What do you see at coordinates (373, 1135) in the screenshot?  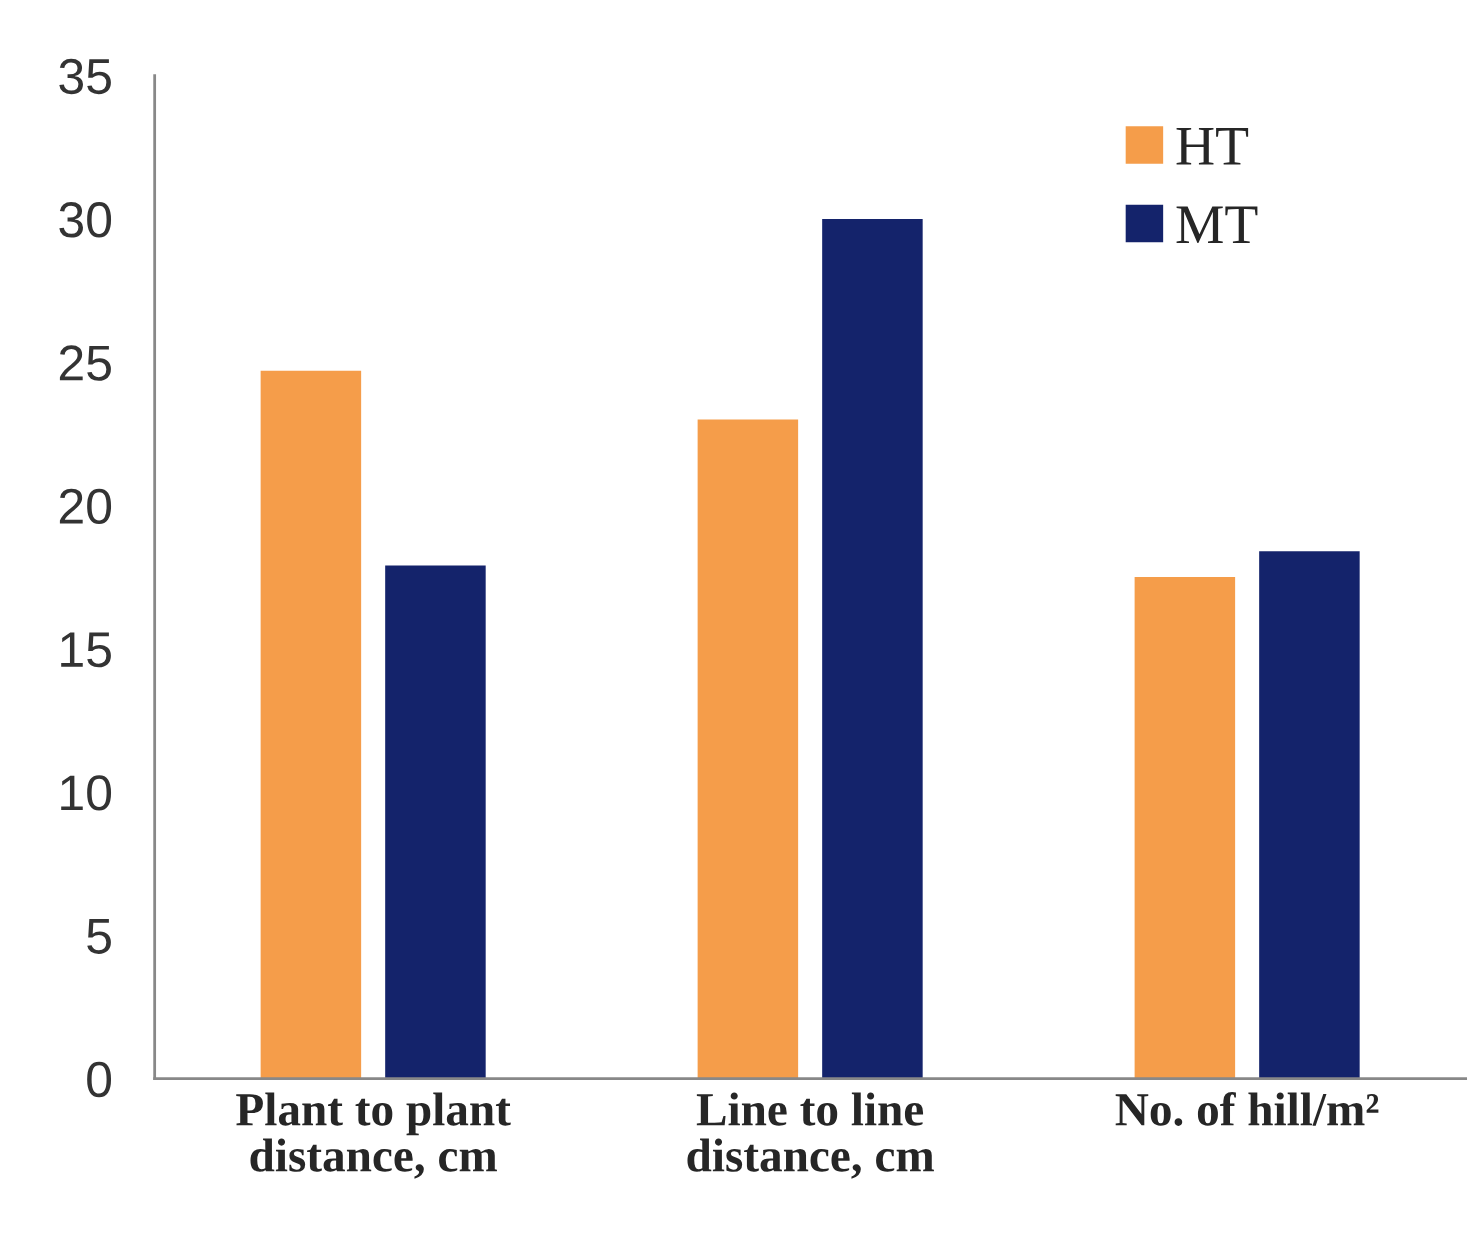 I see `x-tick-label: Plant to plant distance, cm` at bounding box center [373, 1135].